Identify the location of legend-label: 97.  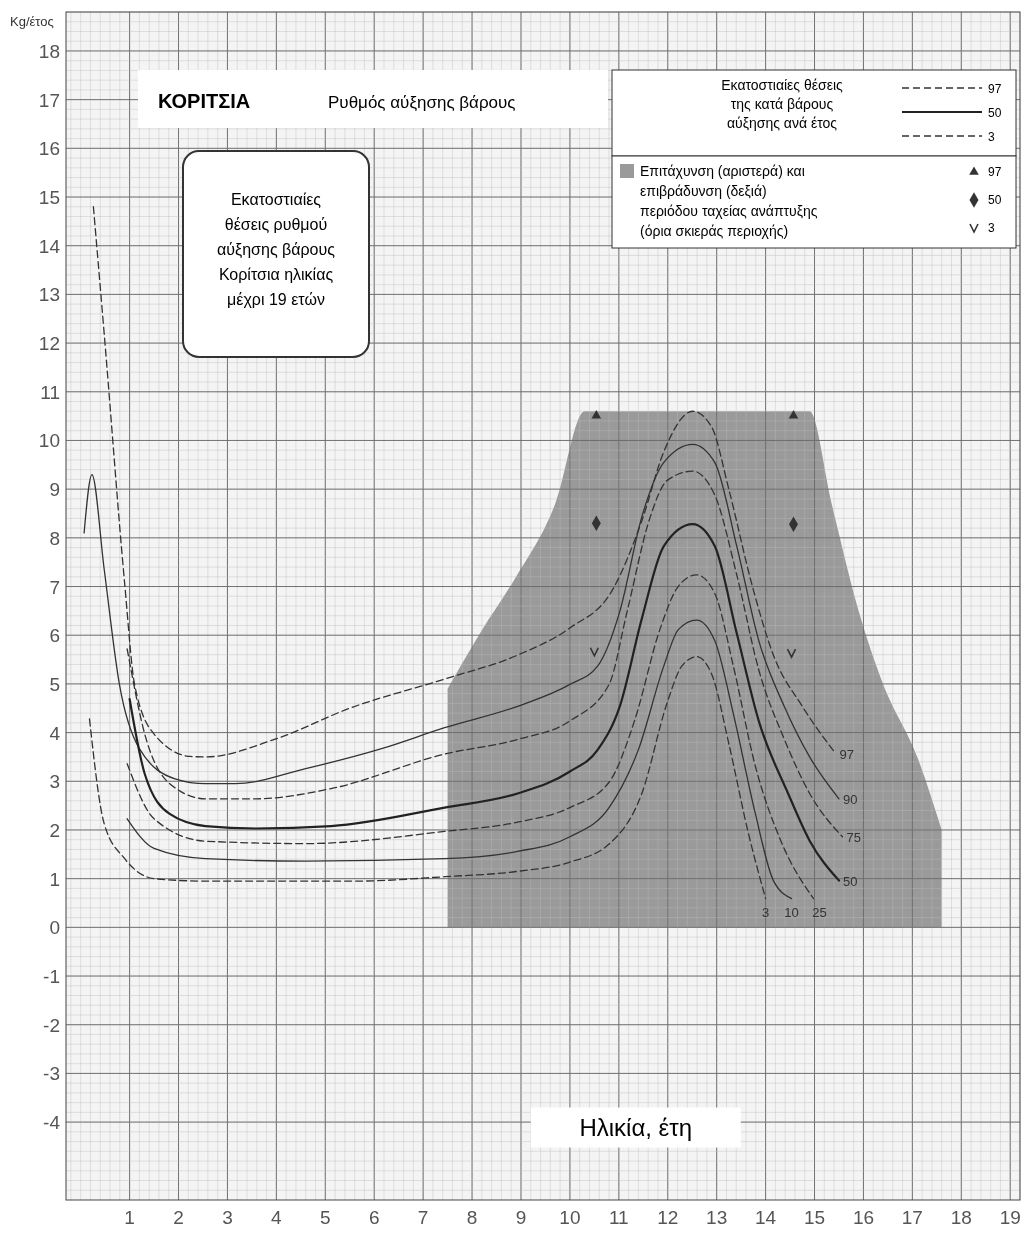
(995, 172).